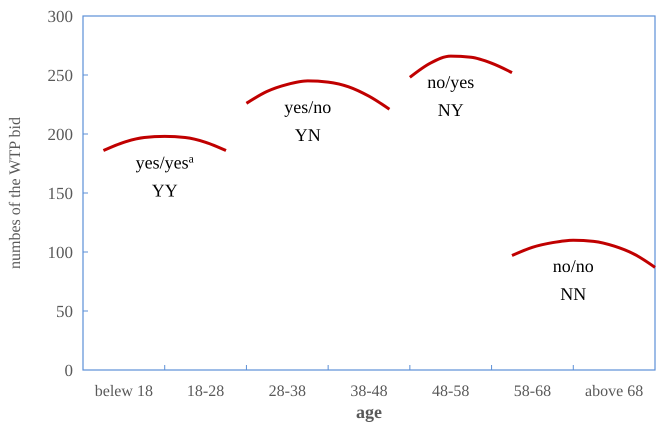 The height and width of the screenshot is (428, 664). I want to click on x-tick-label: belew 18, so click(123, 391).